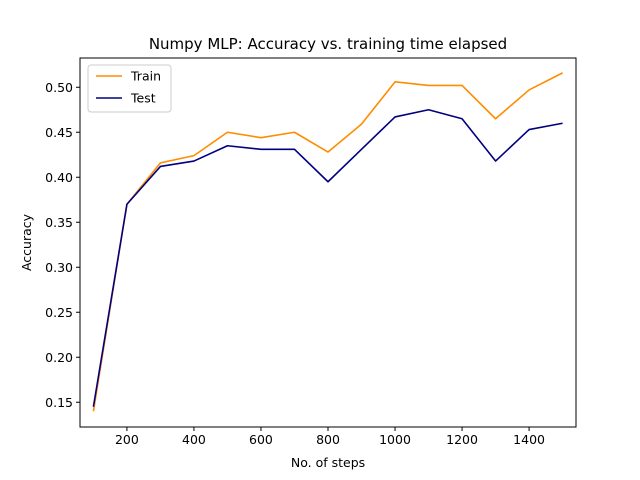 The width and height of the screenshot is (640, 480). I want to click on y-tick-label: 0.25, so click(59, 312).